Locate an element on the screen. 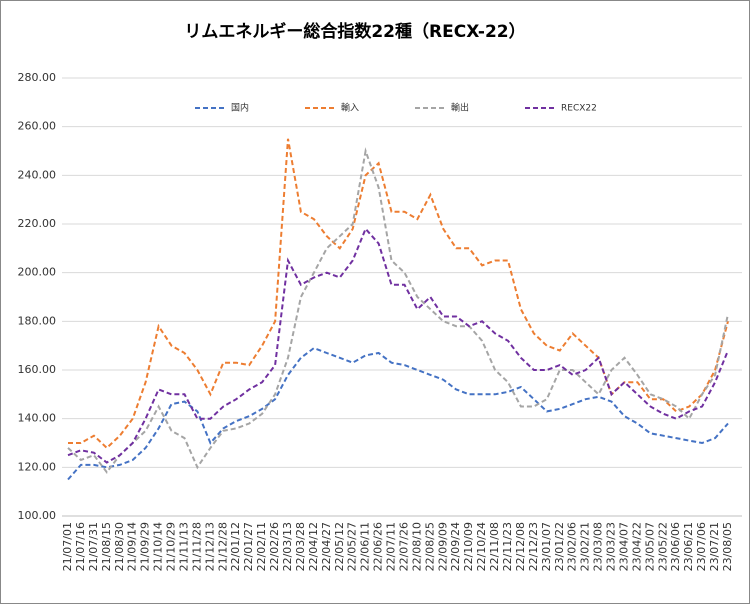 The width and height of the screenshot is (751, 605). x-tick-label: 22/11/23 is located at coordinates (507, 546).